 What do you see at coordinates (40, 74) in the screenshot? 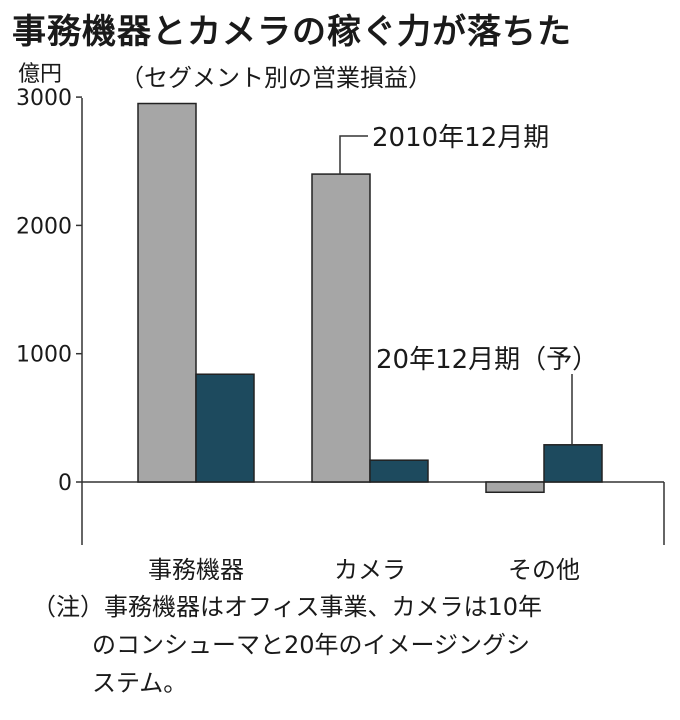
I see `y-axis-unit: 億円` at bounding box center [40, 74].